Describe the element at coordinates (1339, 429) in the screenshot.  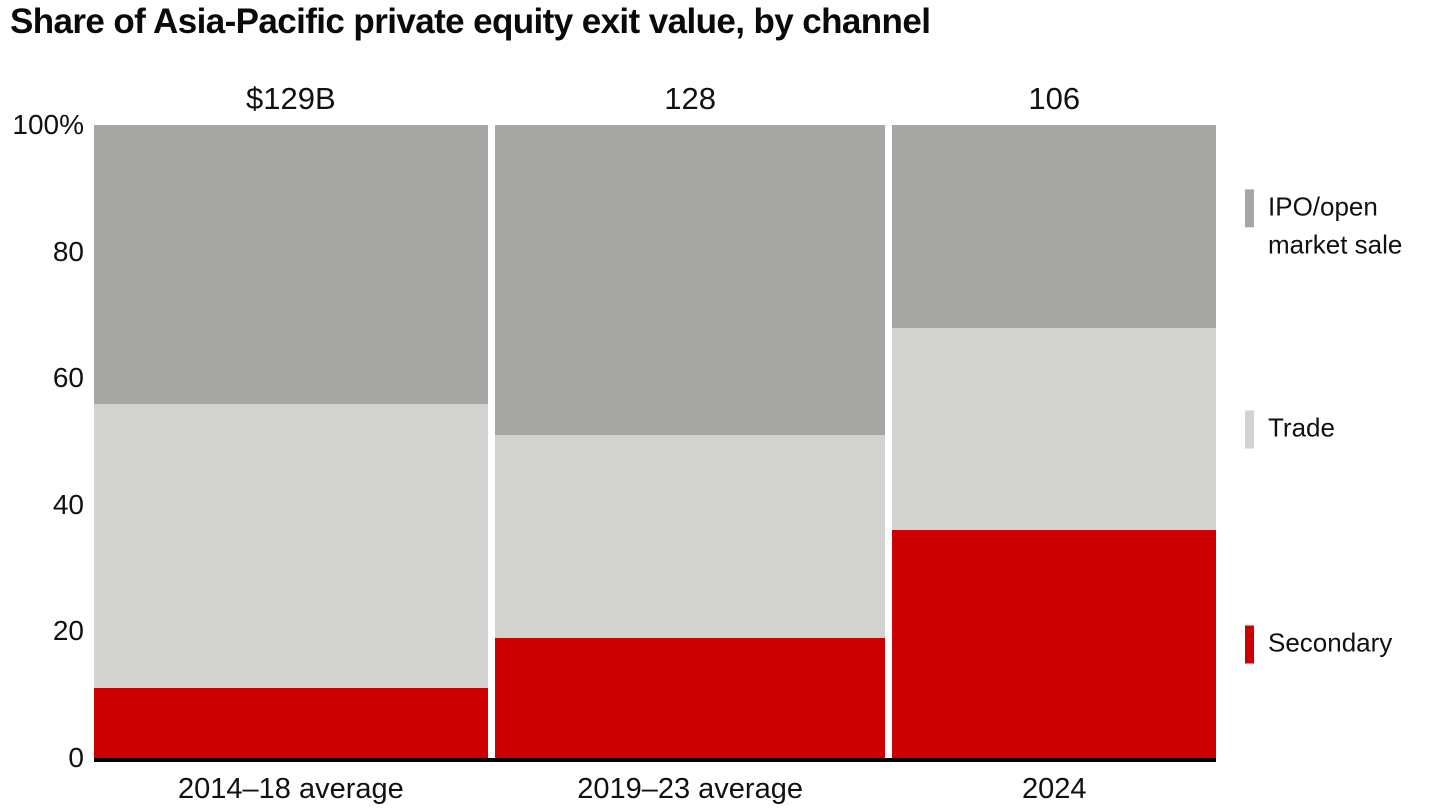
I see `legend-item-trade: Trade` at that location.